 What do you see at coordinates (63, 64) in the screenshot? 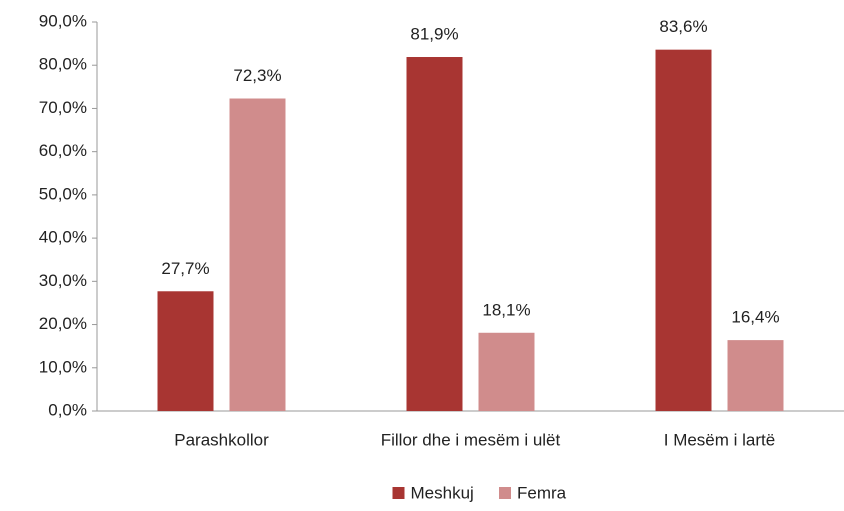
I see `y-tick-label: 80,0%` at bounding box center [63, 64].